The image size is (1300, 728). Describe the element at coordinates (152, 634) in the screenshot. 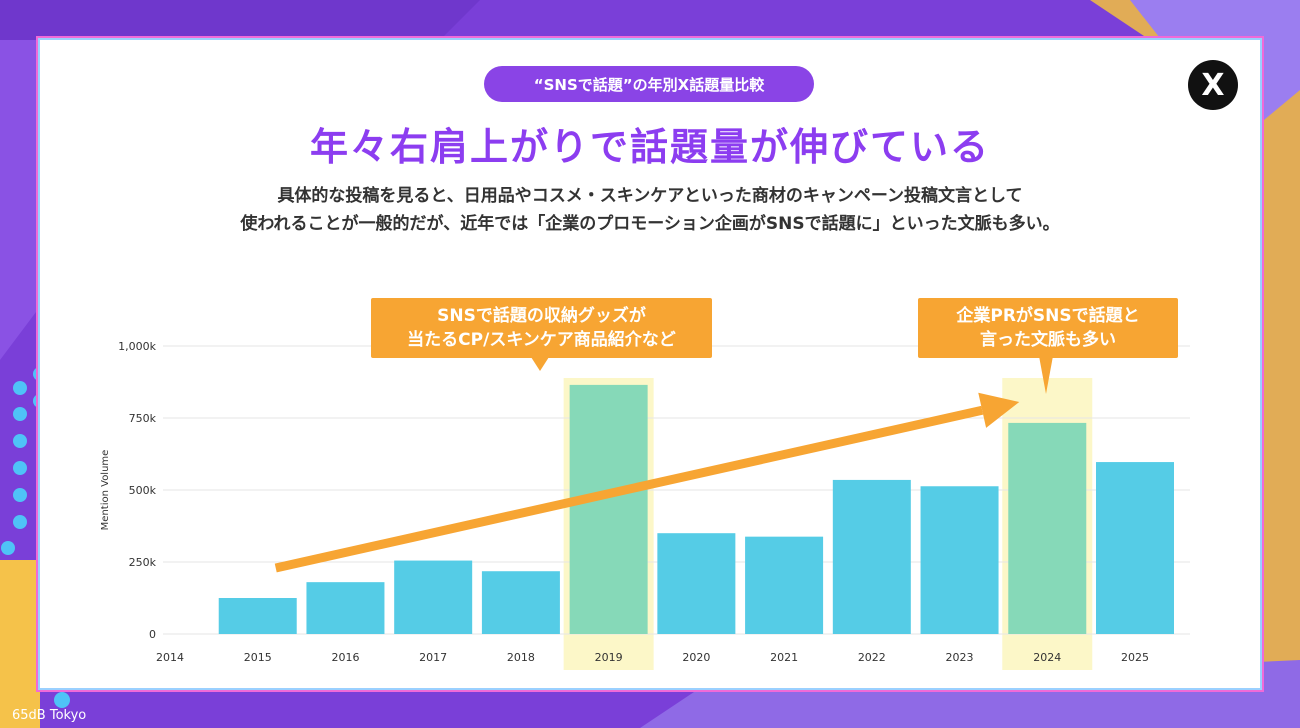

I see `y-tick-label: 0` at that location.